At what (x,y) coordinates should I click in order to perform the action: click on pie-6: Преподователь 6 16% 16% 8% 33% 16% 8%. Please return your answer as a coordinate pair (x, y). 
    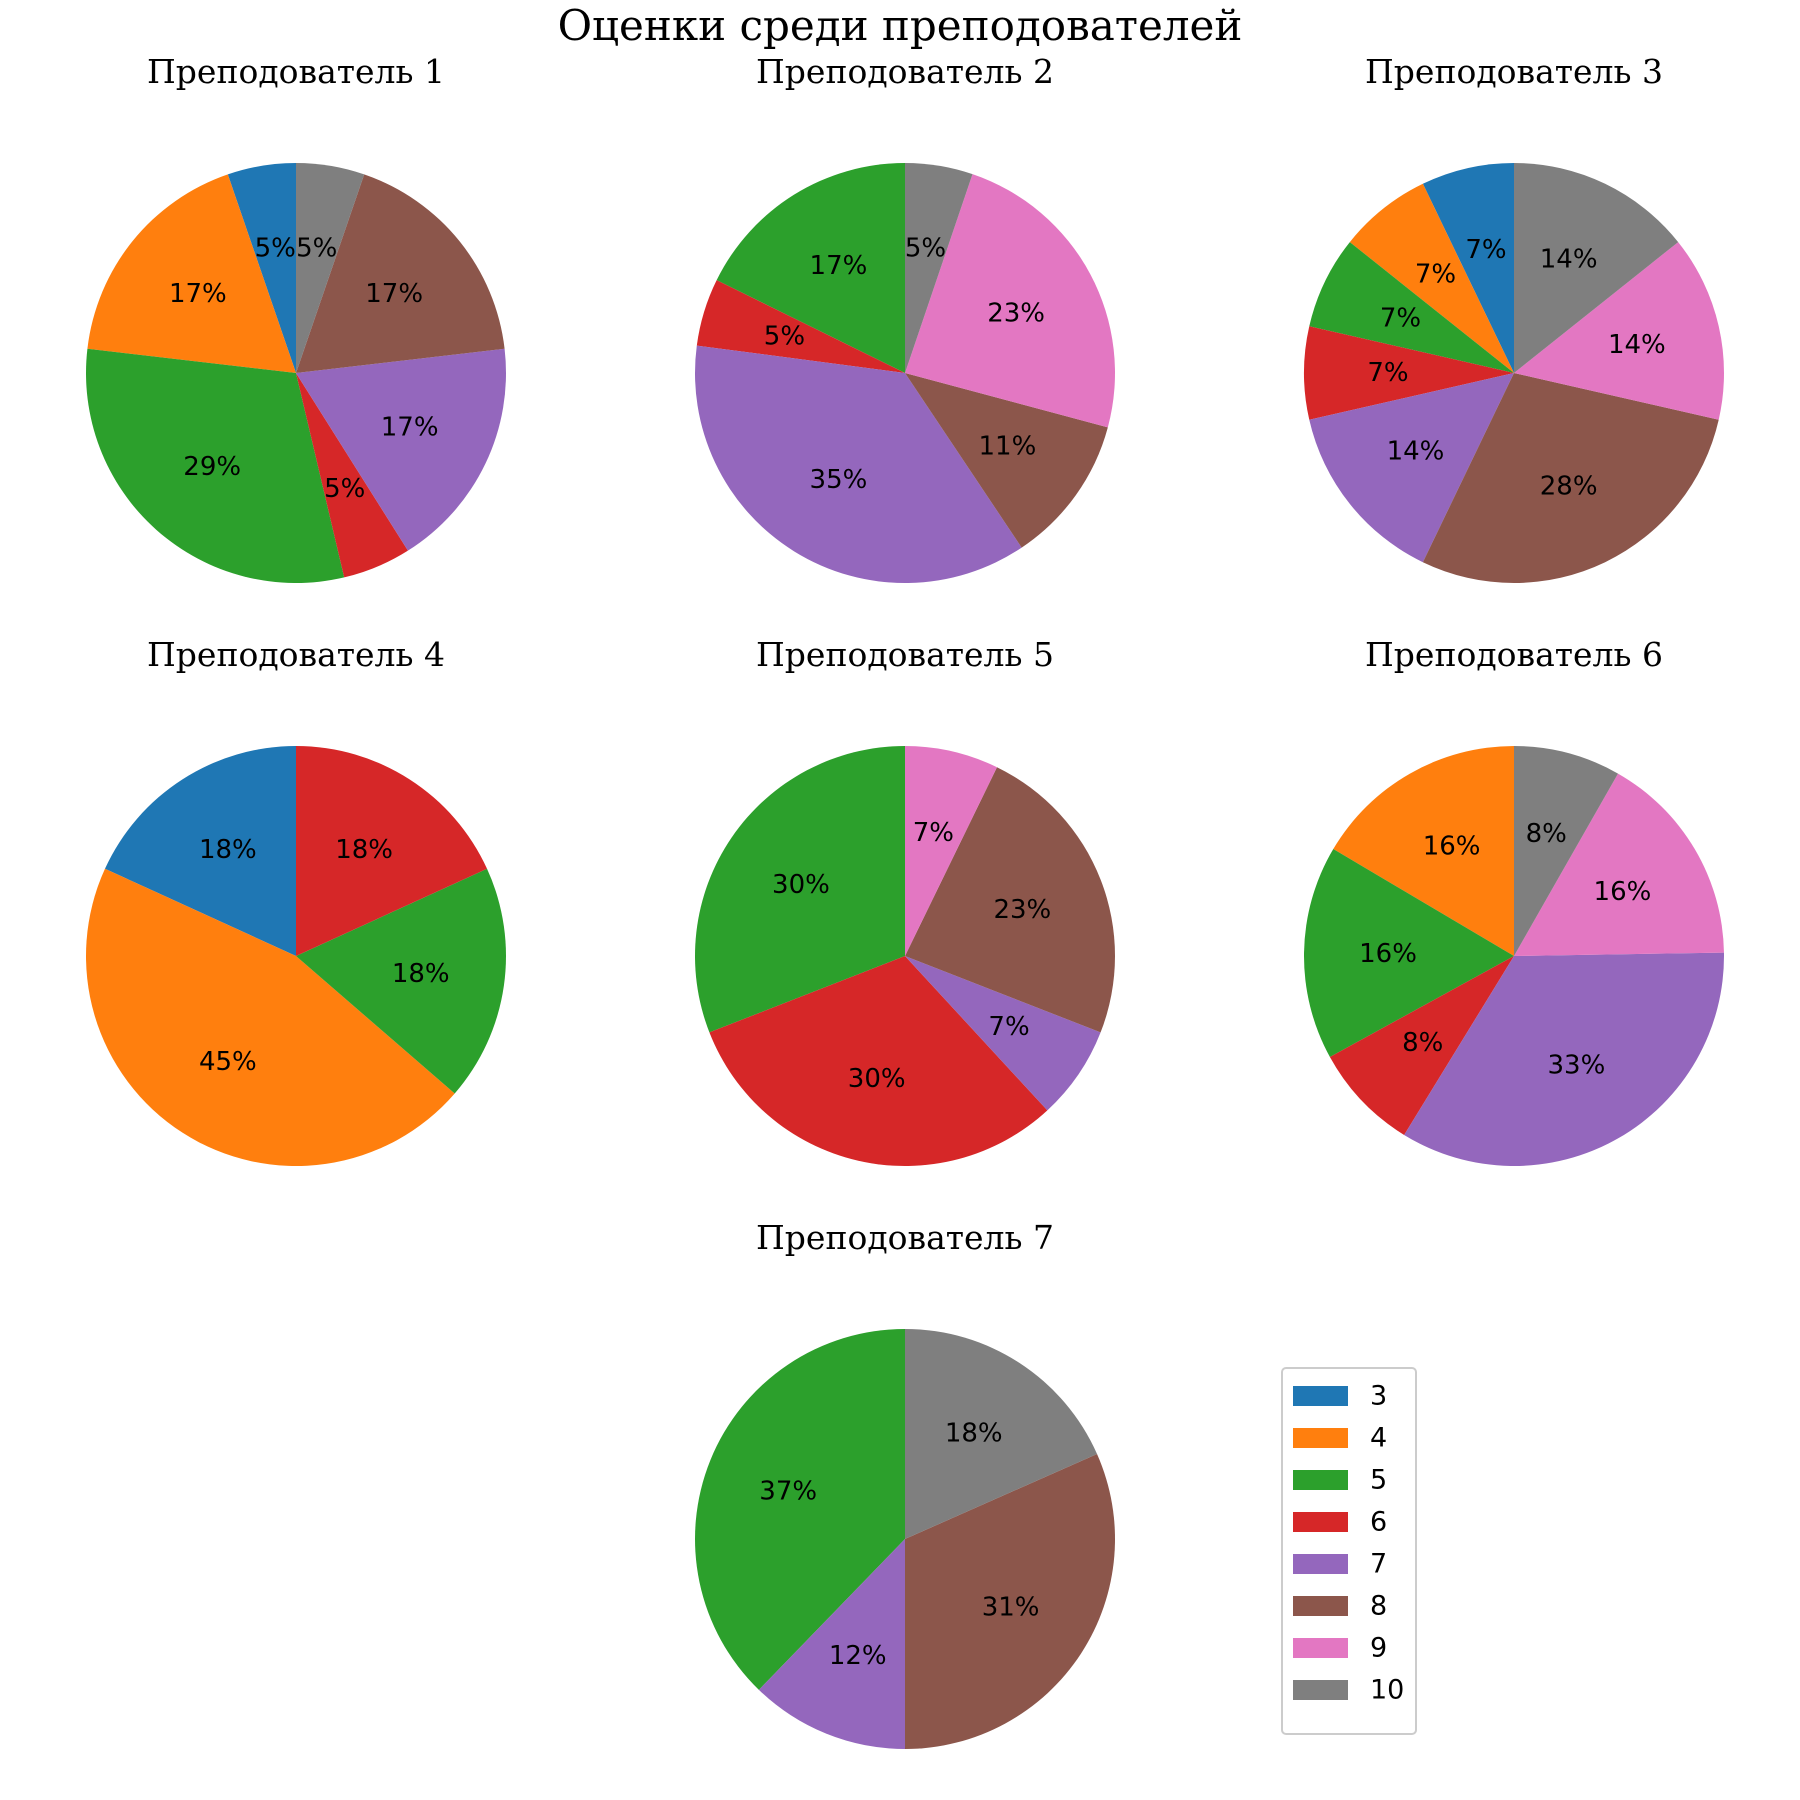
    Looking at the image, I should click on (1513, 901).